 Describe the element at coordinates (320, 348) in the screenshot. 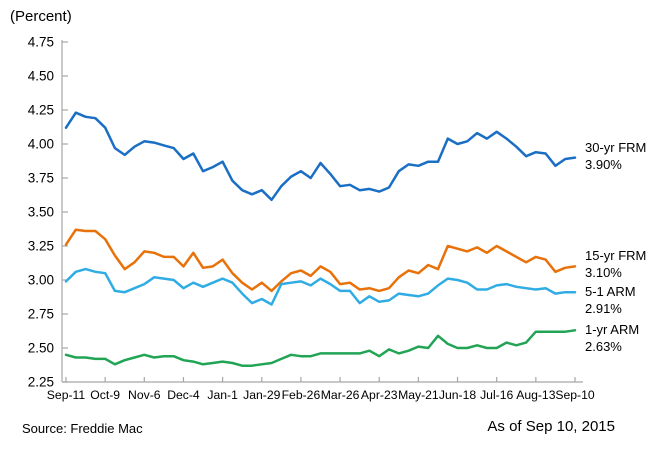

I see `series-line-1-yr-arm` at that location.